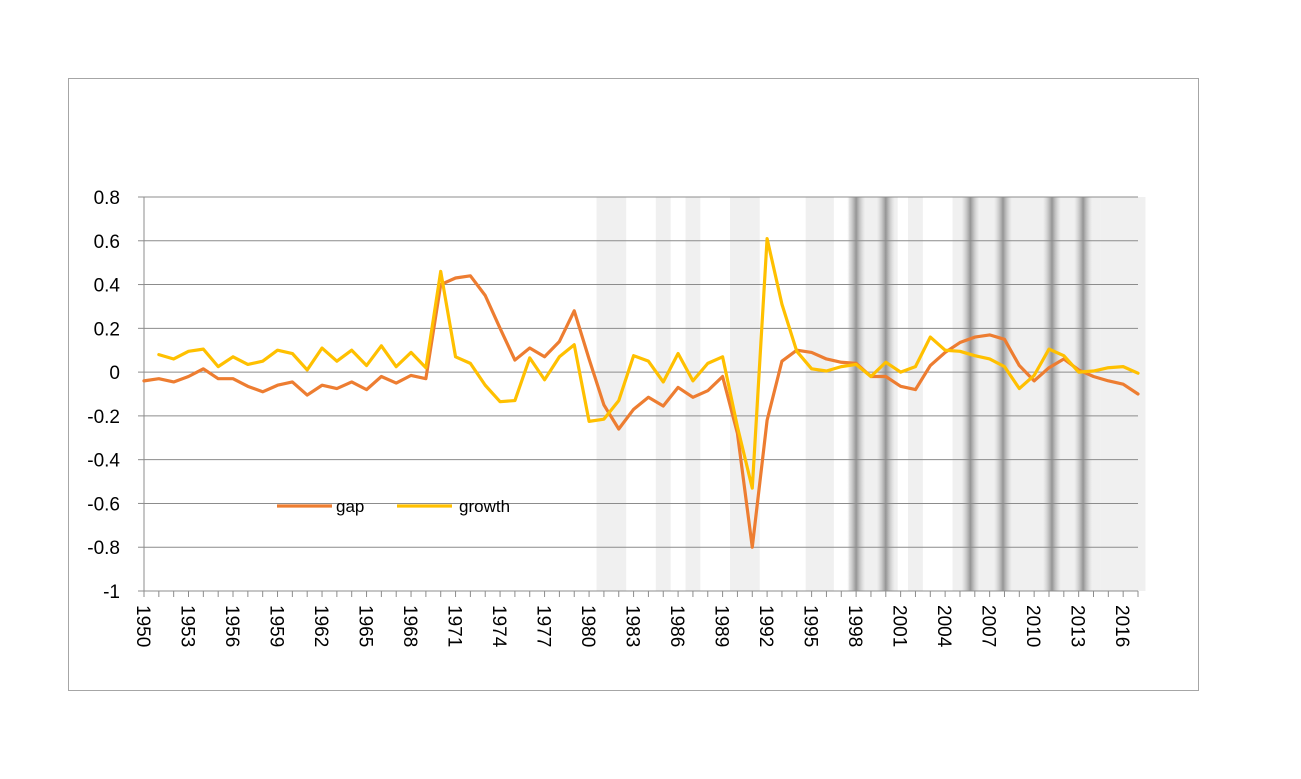 The height and width of the screenshot is (779, 1301). What do you see at coordinates (107, 242) in the screenshot?
I see `y-tick-label-8: 0.6` at bounding box center [107, 242].